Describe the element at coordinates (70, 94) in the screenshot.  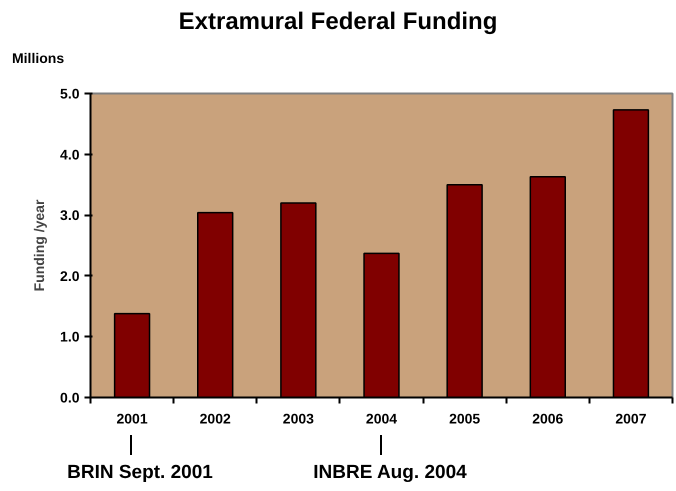
I see `y-tick-label: 5.0` at that location.